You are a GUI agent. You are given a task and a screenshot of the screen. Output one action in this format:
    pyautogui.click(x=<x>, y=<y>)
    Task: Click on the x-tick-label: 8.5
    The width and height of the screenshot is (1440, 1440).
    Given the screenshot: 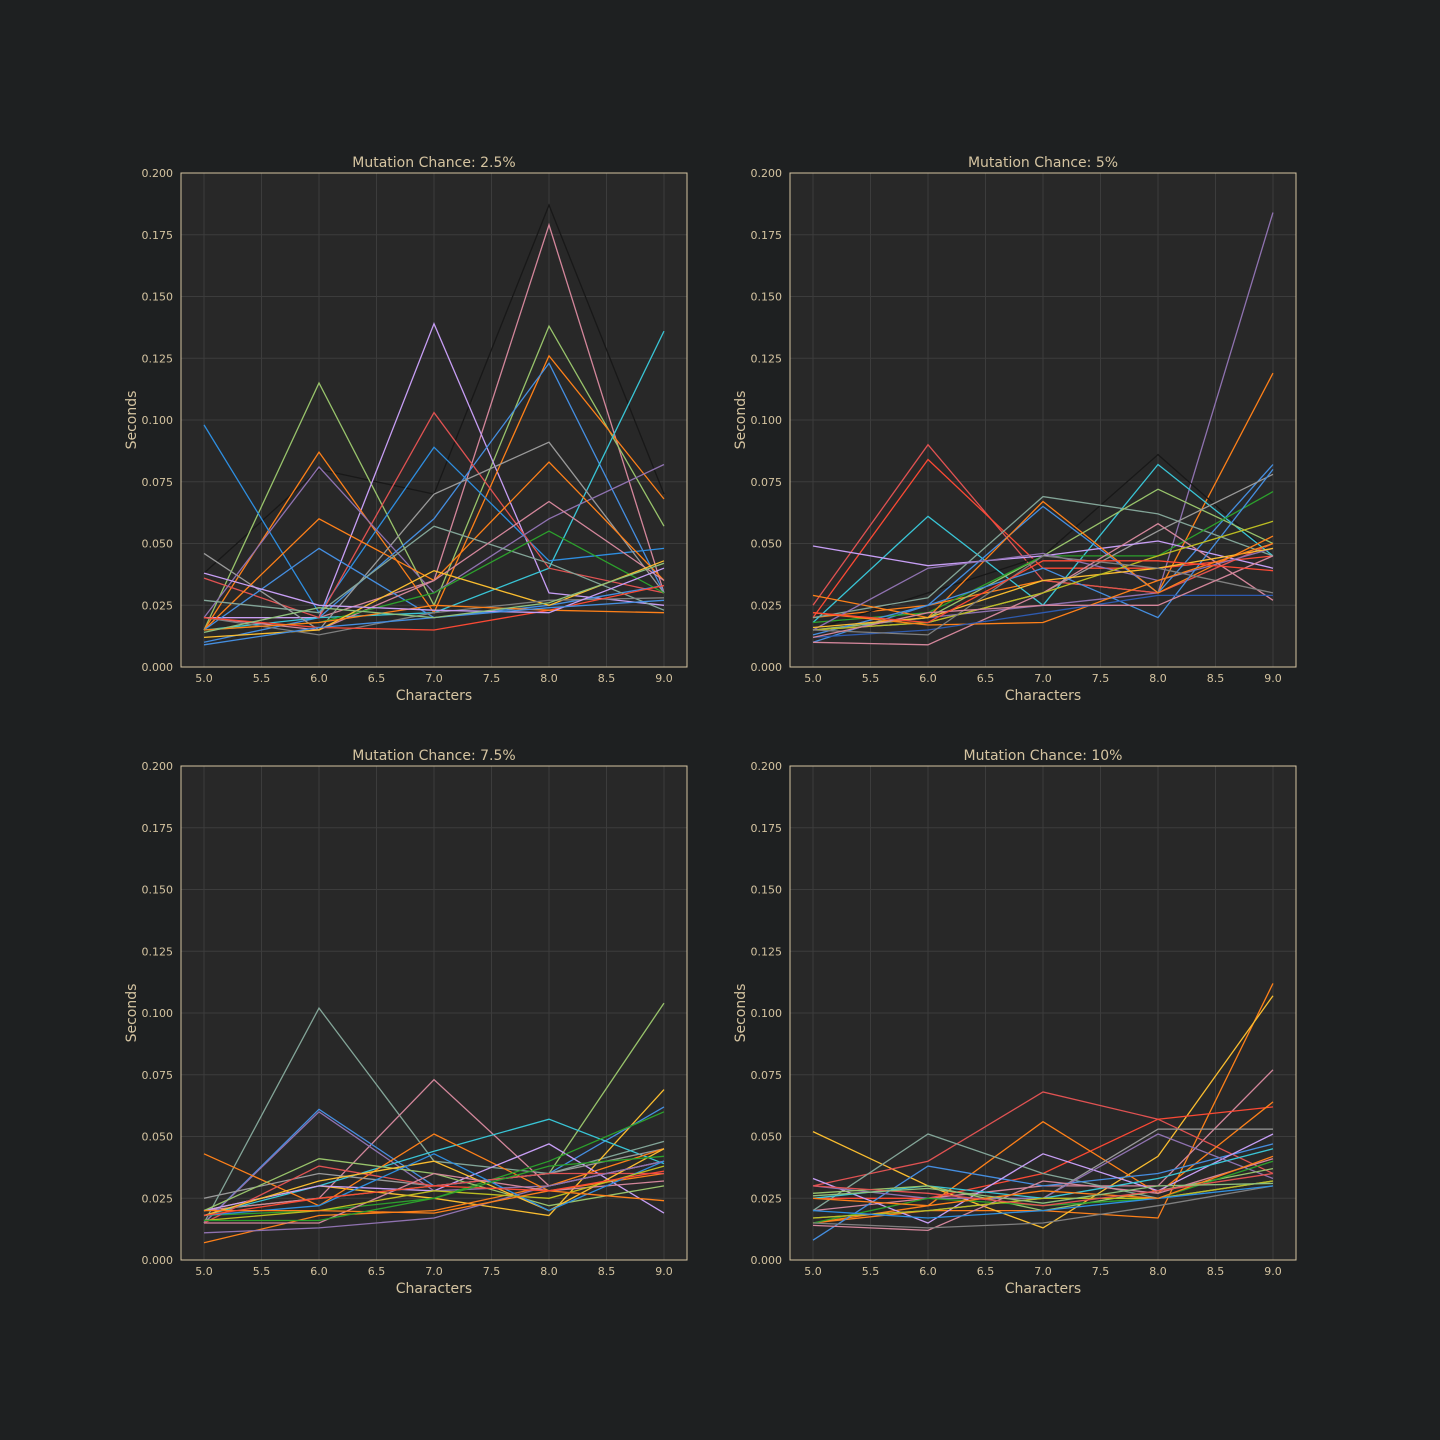 What is the action you would take?
    pyautogui.click(x=1216, y=678)
    